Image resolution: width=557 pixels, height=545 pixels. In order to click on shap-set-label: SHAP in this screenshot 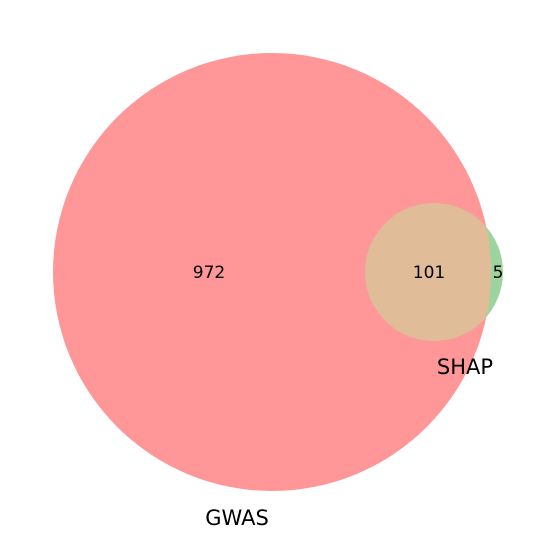, I will do `click(465, 367)`.